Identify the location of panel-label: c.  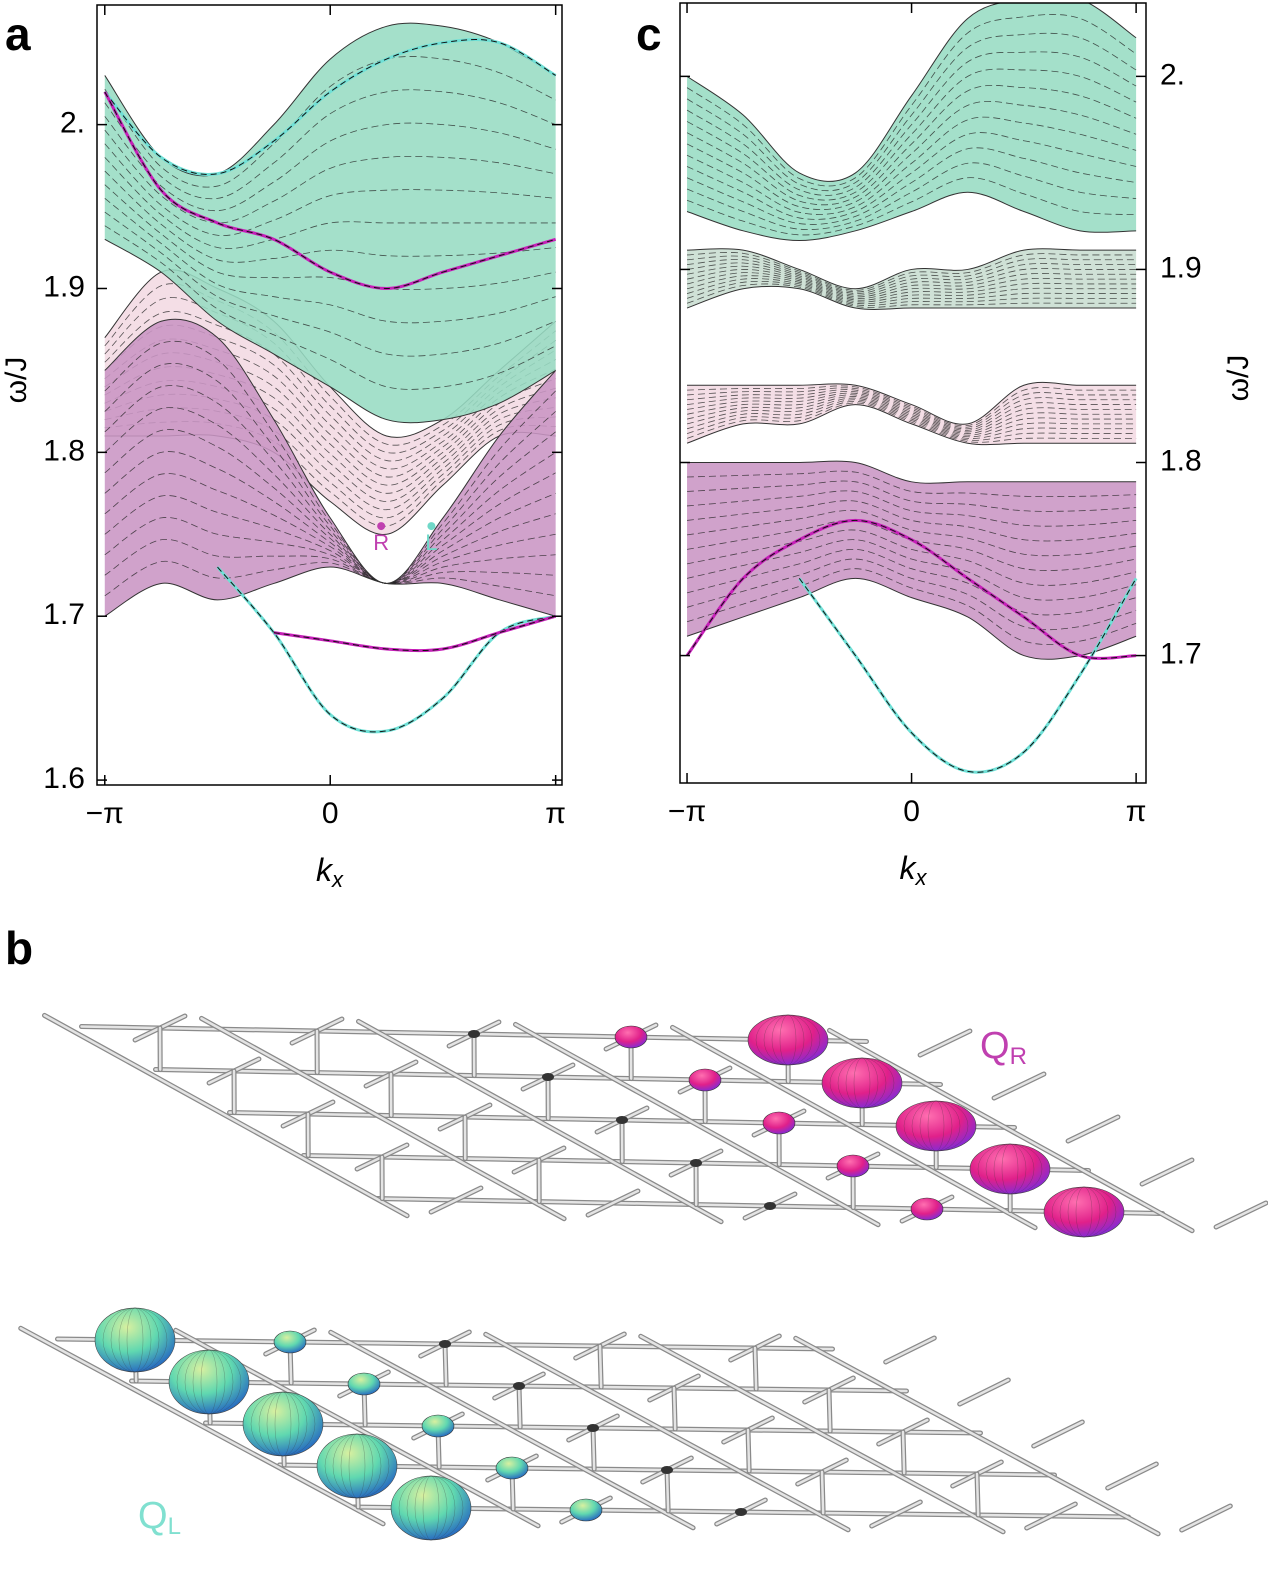
(649, 34).